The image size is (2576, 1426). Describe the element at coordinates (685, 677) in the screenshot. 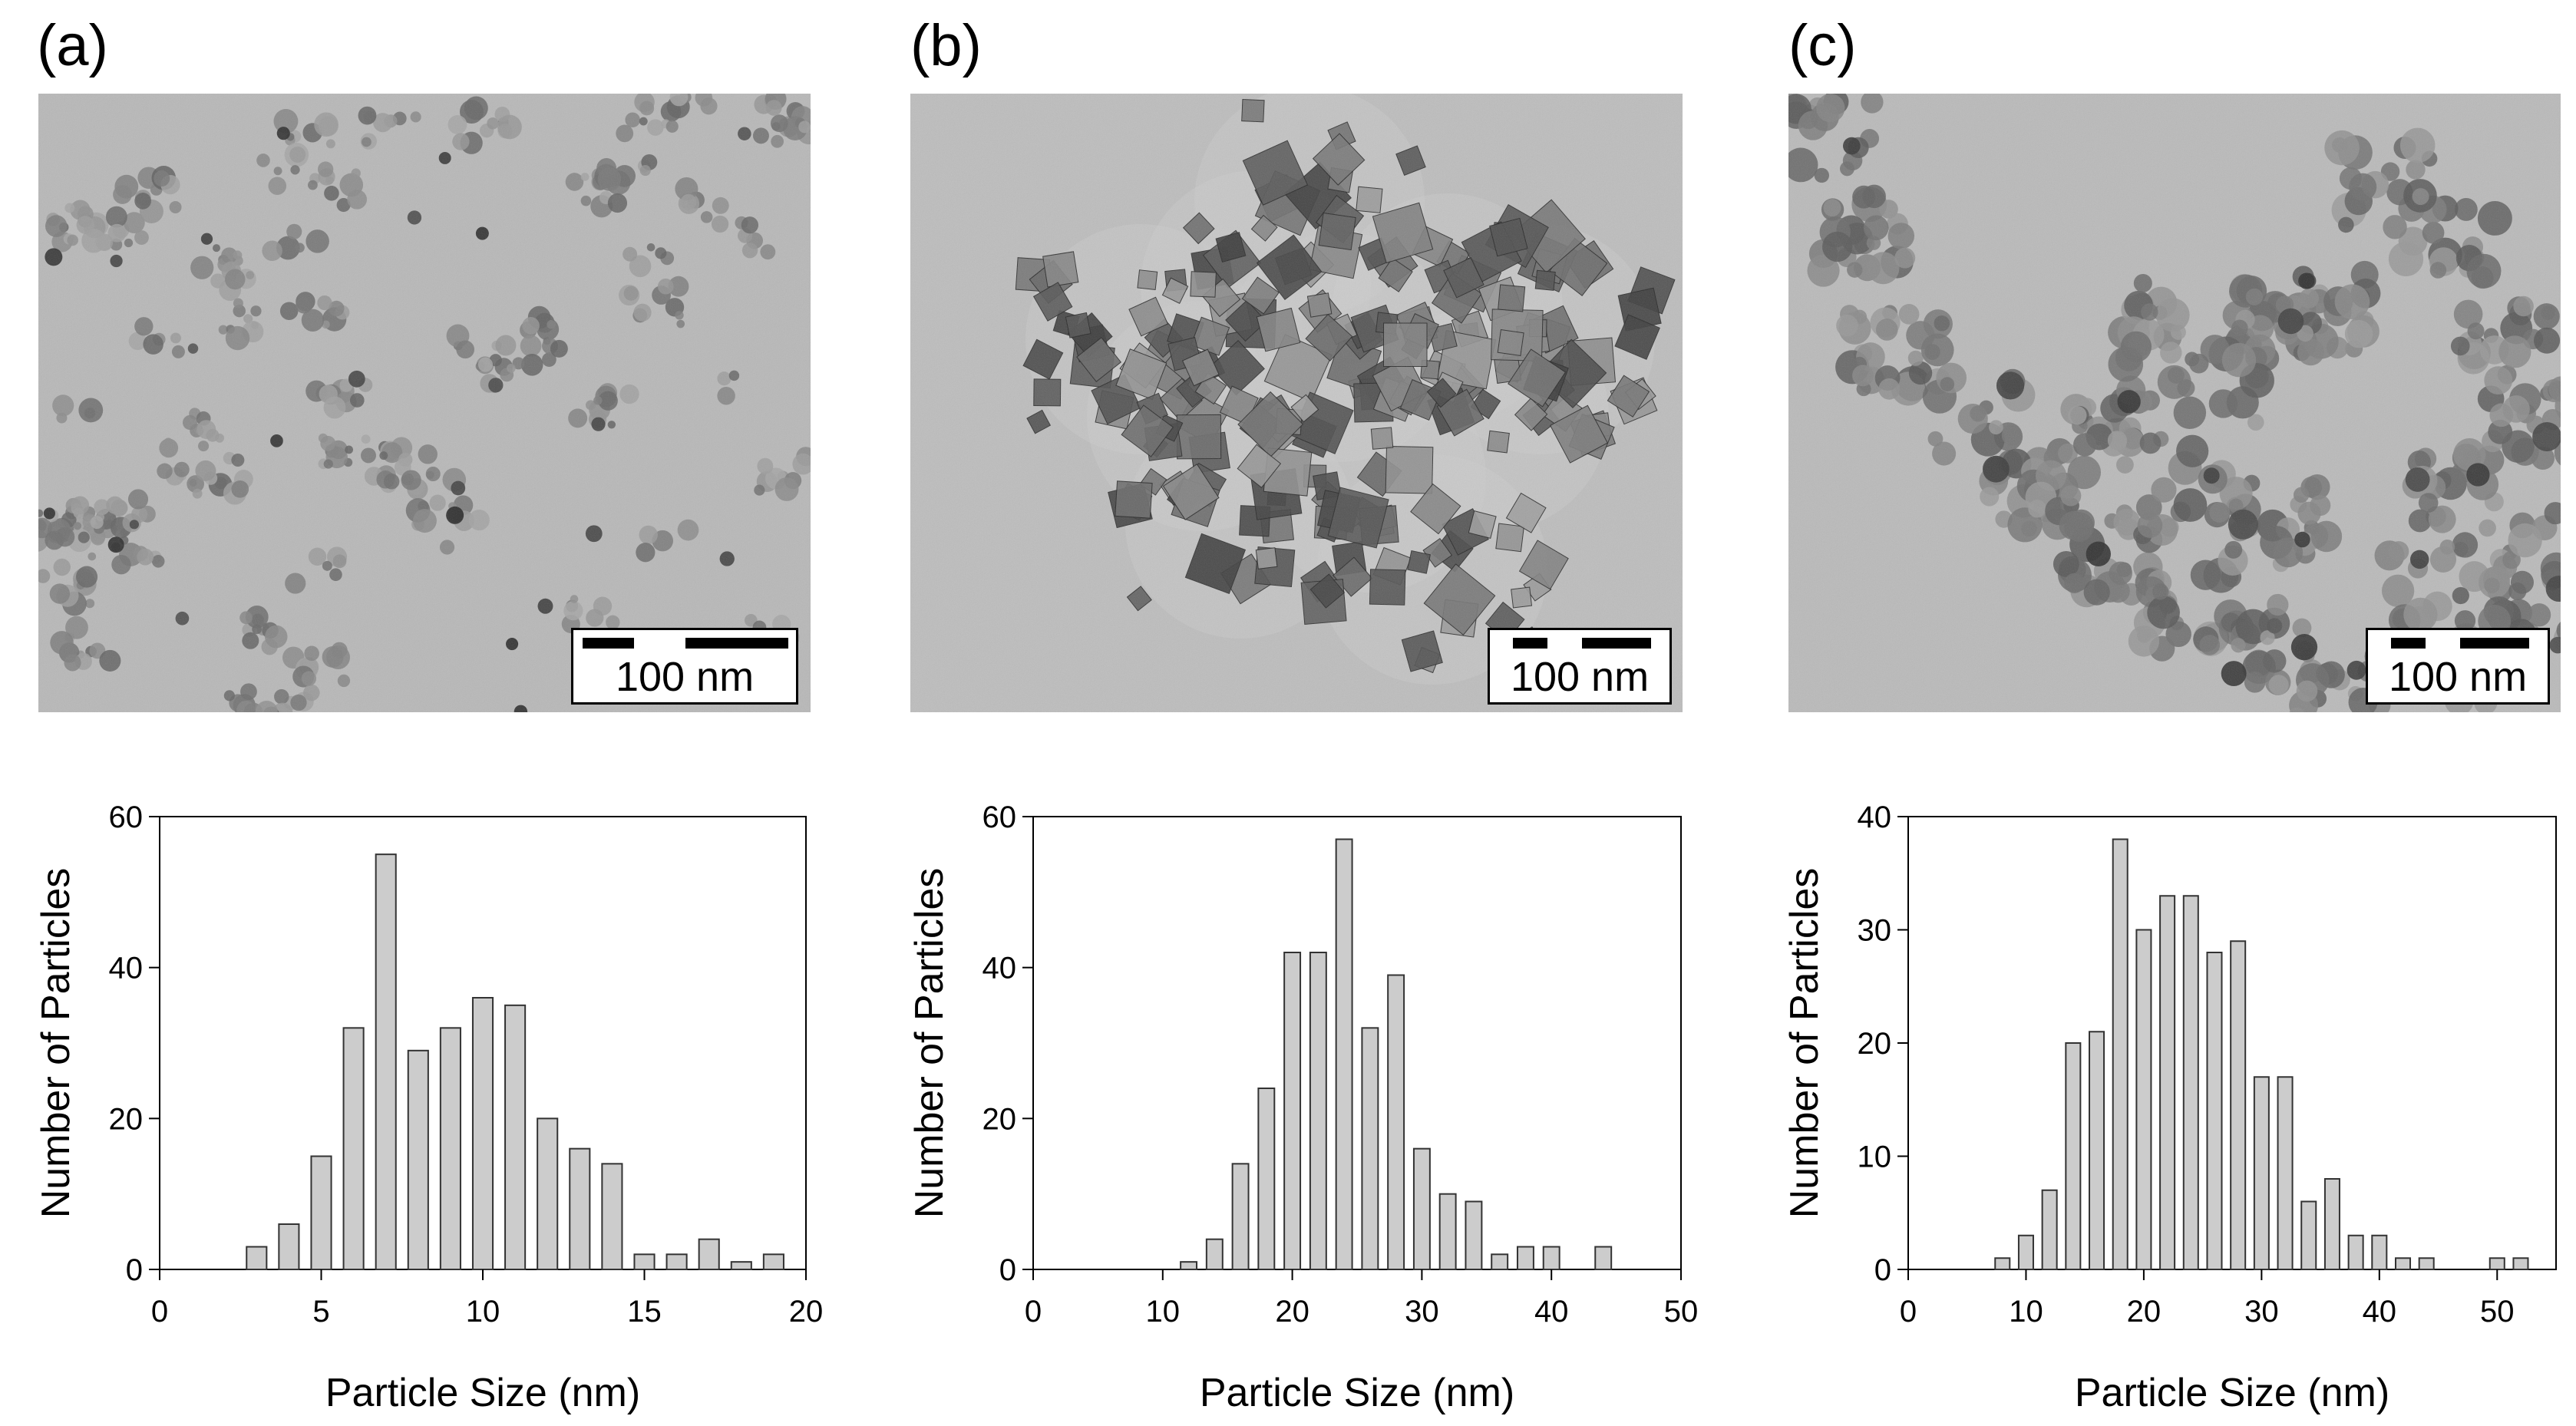

I see `scale-bar-label-a: 100 nm` at that location.